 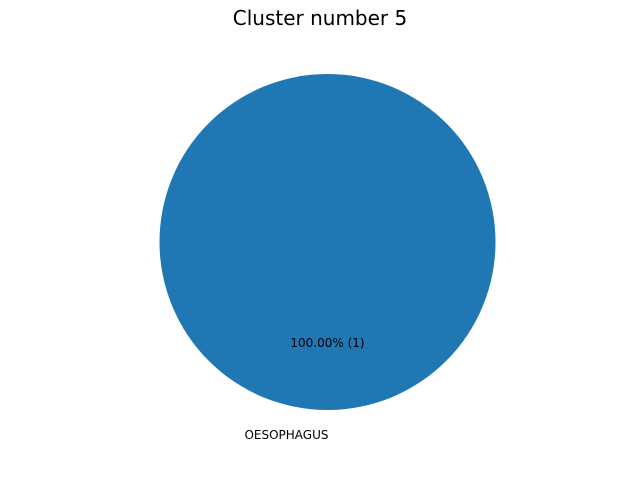 I want to click on pie-labels: 100.00% (1) OESOPHAGUS, so click(x=304, y=389).